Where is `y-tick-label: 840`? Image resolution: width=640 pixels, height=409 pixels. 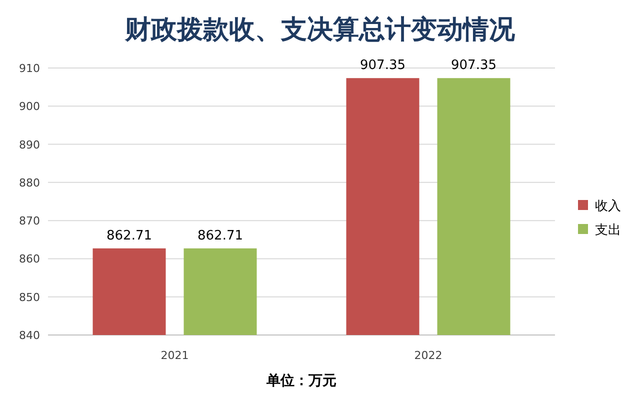
y-tick-label: 840 is located at coordinates (29, 335).